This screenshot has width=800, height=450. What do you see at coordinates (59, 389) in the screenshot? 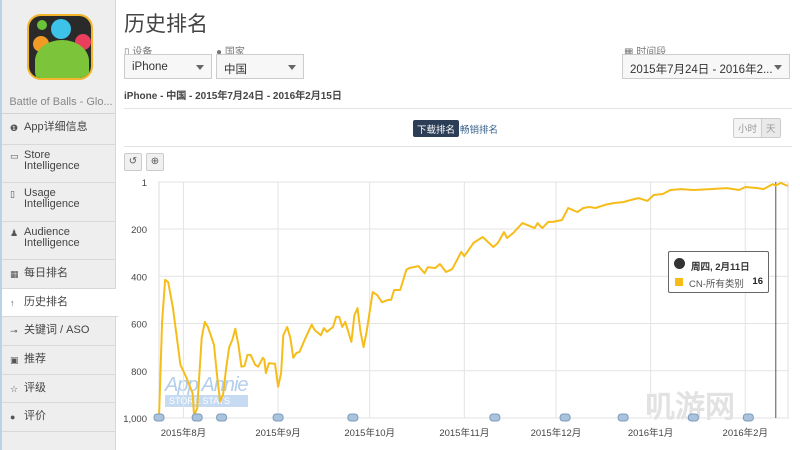
I see `sidebar-item-8: ☆ 评级` at bounding box center [59, 389].